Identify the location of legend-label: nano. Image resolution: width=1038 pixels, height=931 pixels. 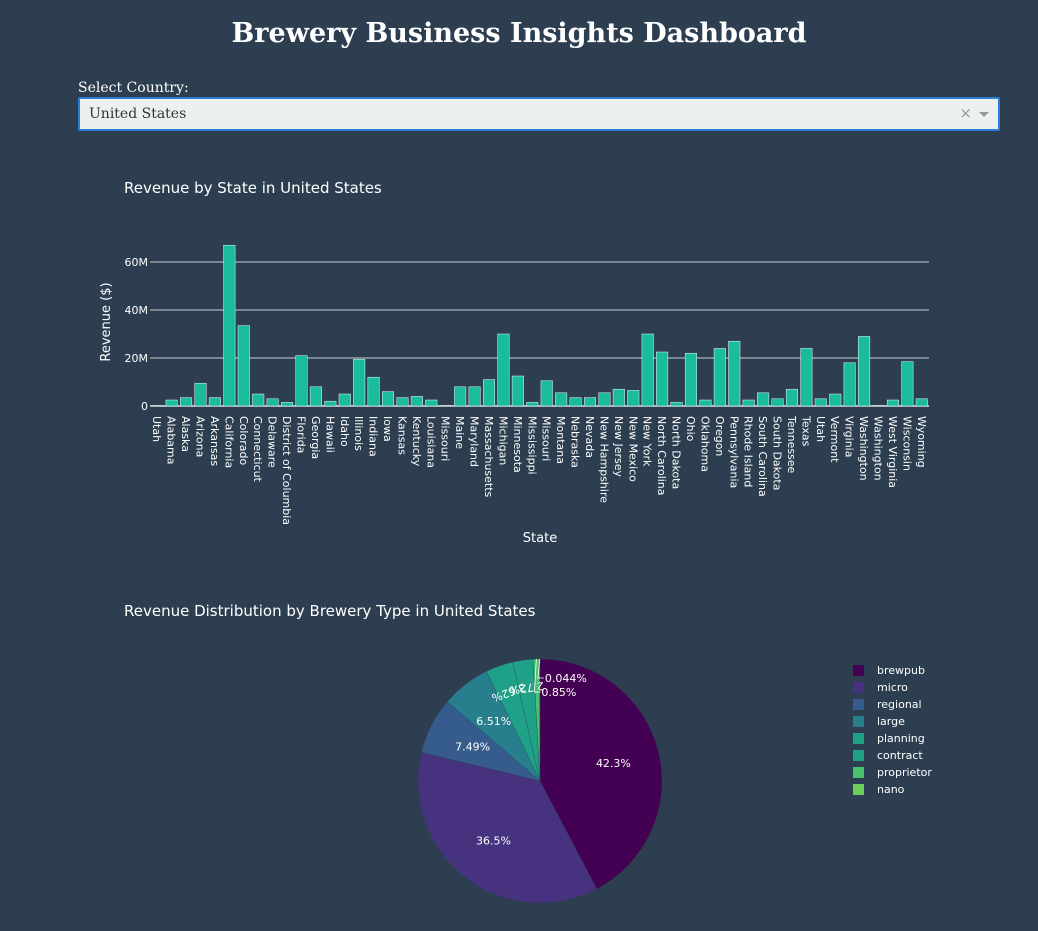
(891, 789).